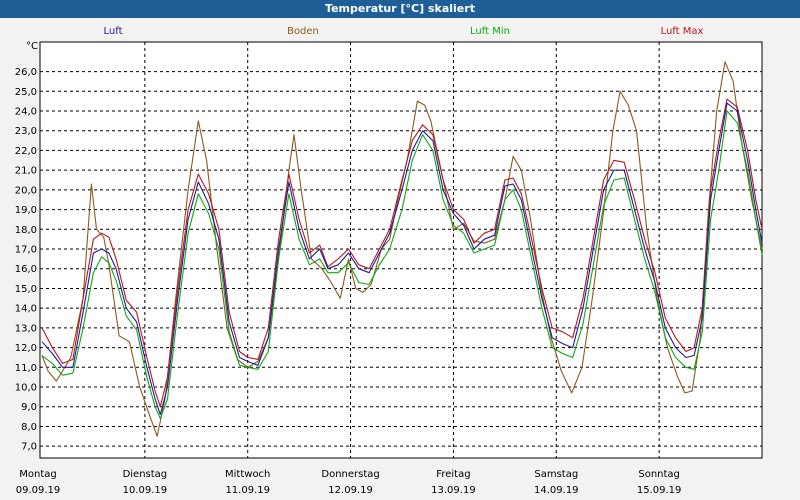 Image resolution: width=800 pixels, height=500 pixels. What do you see at coordinates (29, 427) in the screenshot?
I see `y-tick-label: 8,0` at bounding box center [29, 427].